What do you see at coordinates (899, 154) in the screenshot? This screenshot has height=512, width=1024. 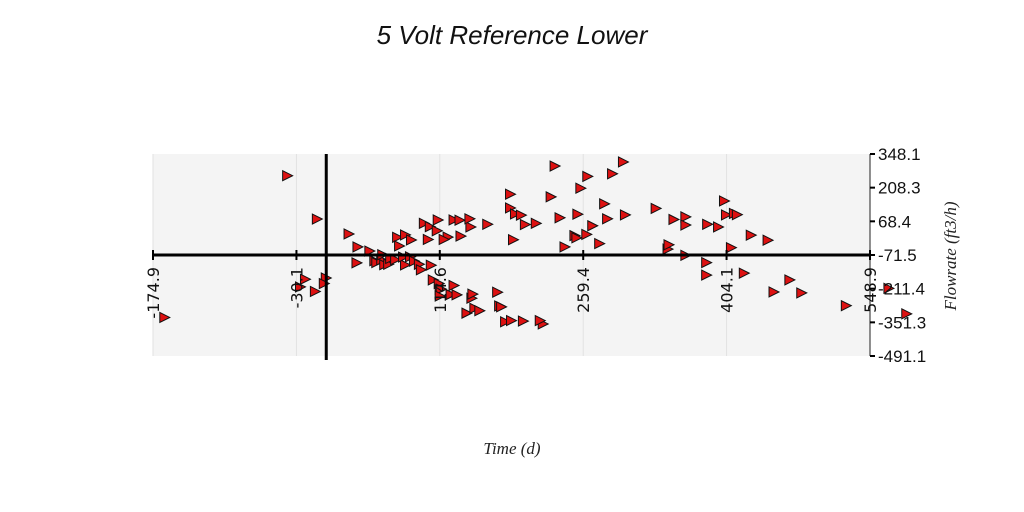 I see `y-tick-label: 348.1` at bounding box center [899, 154].